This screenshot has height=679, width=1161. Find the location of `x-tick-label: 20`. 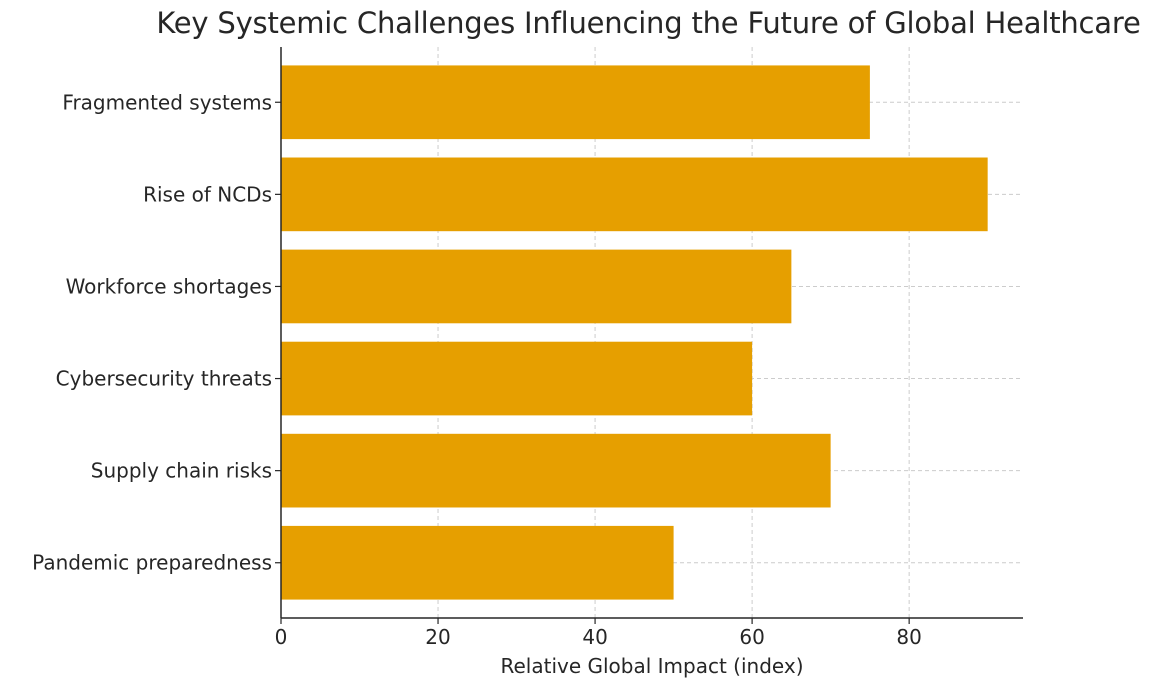

x-tick-label: 20 is located at coordinates (437, 637).